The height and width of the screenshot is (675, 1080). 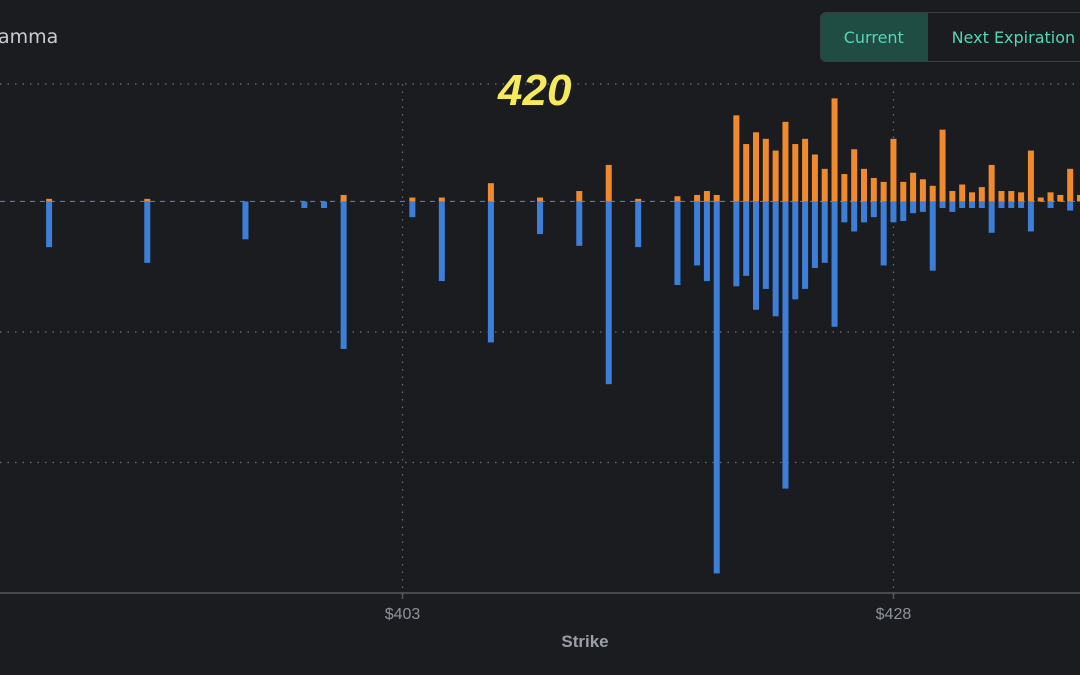 What do you see at coordinates (535, 90) in the screenshot?
I see `strike-annotation: 420` at bounding box center [535, 90].